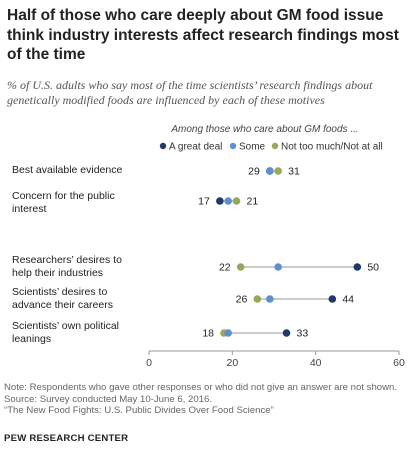 The image size is (420, 458). Describe the element at coordinates (204, 202) in the screenshot. I see `value-label: 17` at that location.